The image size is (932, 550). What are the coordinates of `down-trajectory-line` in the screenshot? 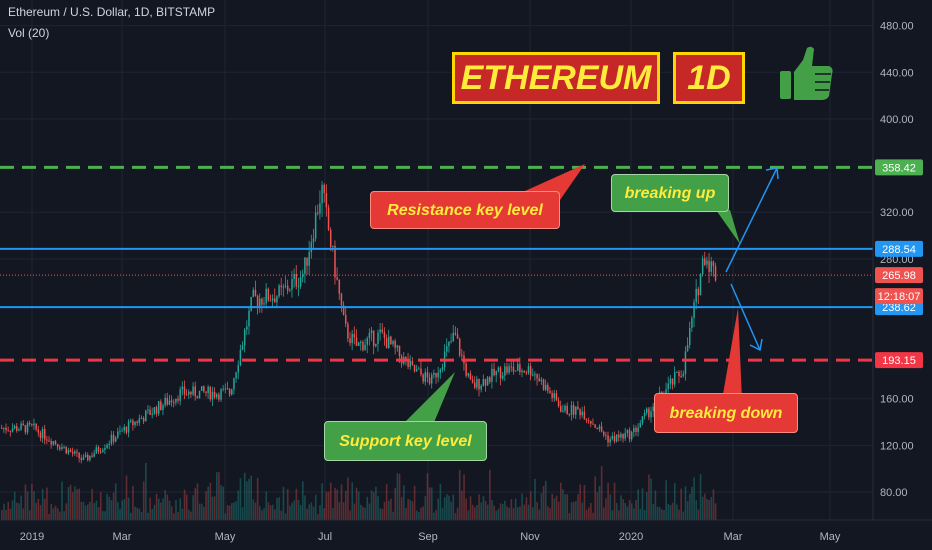 It's located at (745, 317).